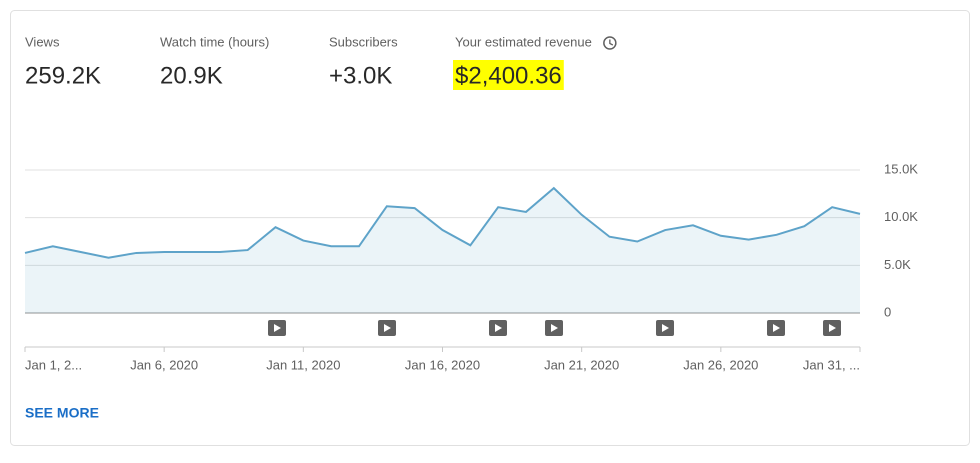 The width and height of the screenshot is (980, 463). Describe the element at coordinates (581, 364) in the screenshot. I see `x-tick-label: Jan 21, 2020` at that location.